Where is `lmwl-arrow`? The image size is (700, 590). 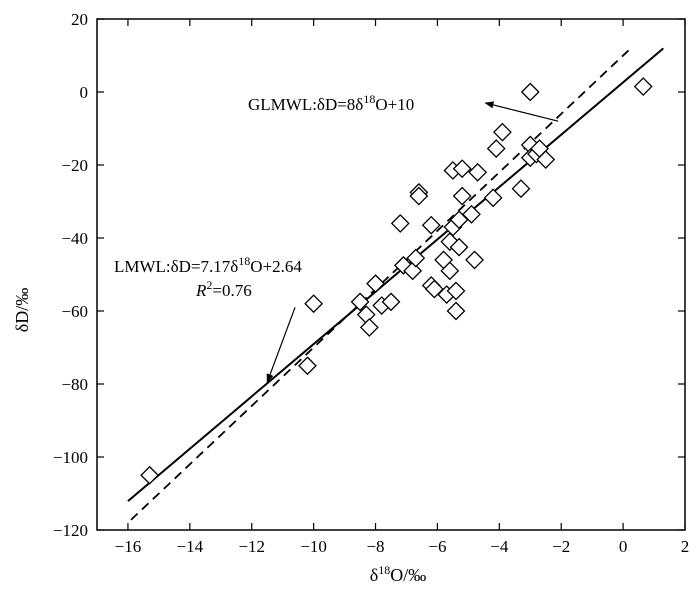 lmwl-arrow is located at coordinates (281, 345).